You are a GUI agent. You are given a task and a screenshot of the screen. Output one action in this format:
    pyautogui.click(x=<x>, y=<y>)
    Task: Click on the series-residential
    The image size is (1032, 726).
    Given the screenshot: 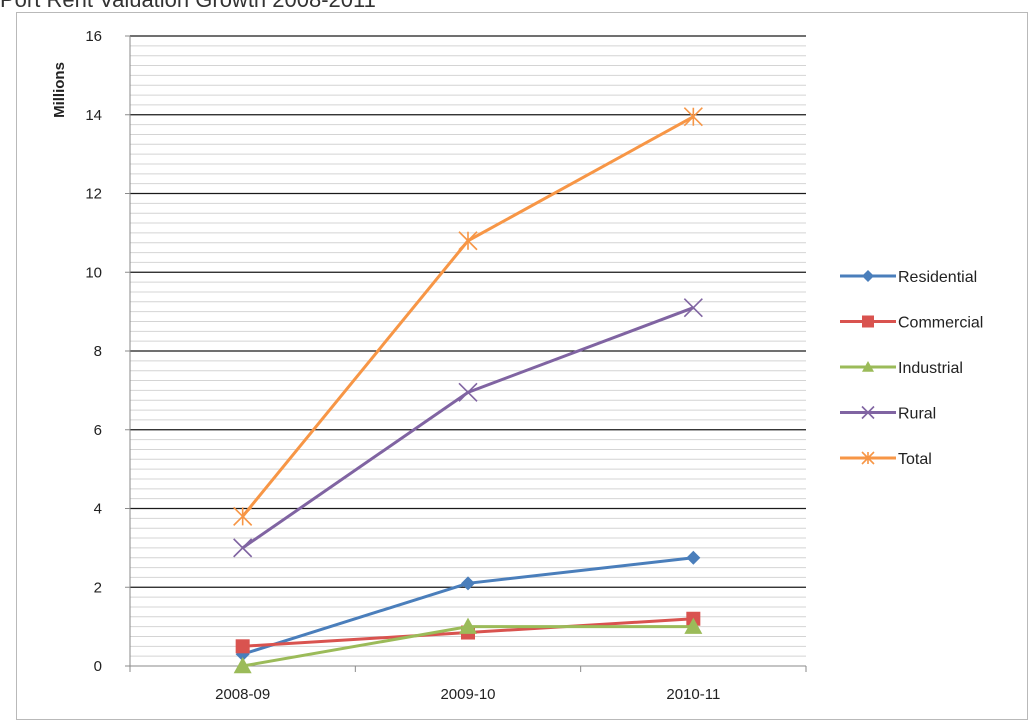 What is the action you would take?
    pyautogui.click(x=468, y=606)
    